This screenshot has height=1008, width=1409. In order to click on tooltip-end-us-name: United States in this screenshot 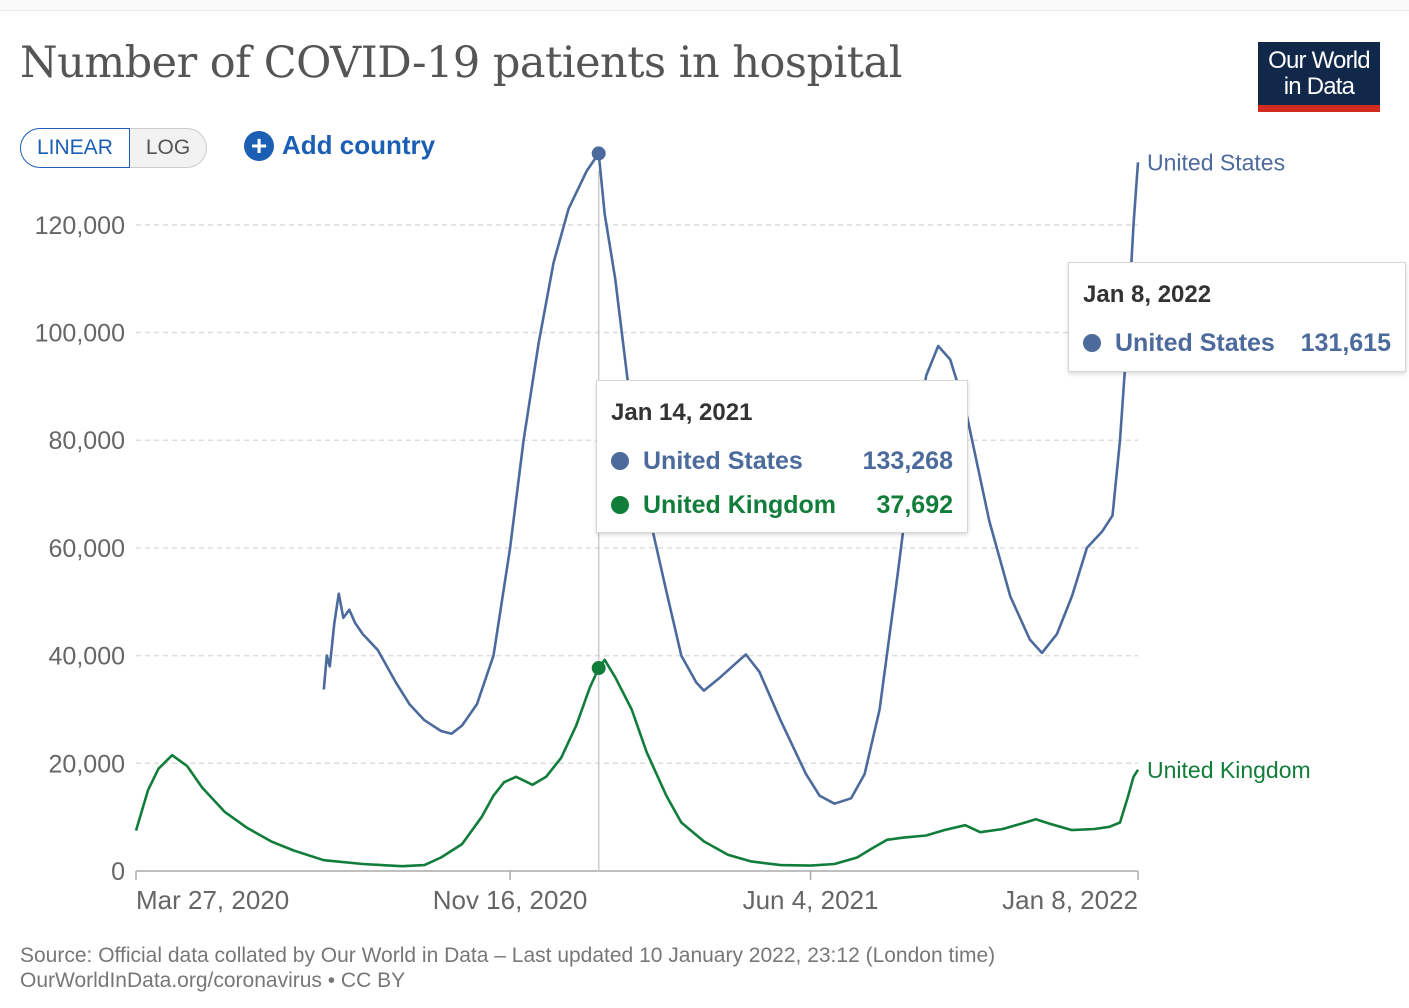, I will do `click(1195, 342)`.